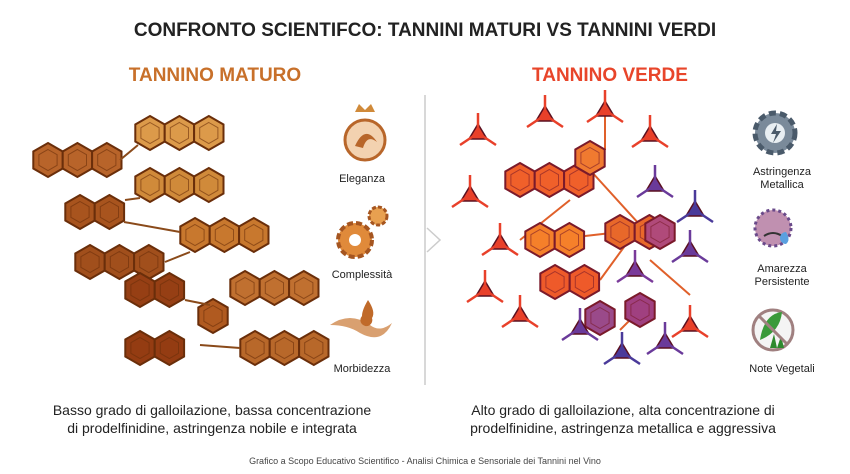 Image resolution: width=850 pixels, height=474 pixels. I want to click on feature-line: Complessità, so click(362, 275).